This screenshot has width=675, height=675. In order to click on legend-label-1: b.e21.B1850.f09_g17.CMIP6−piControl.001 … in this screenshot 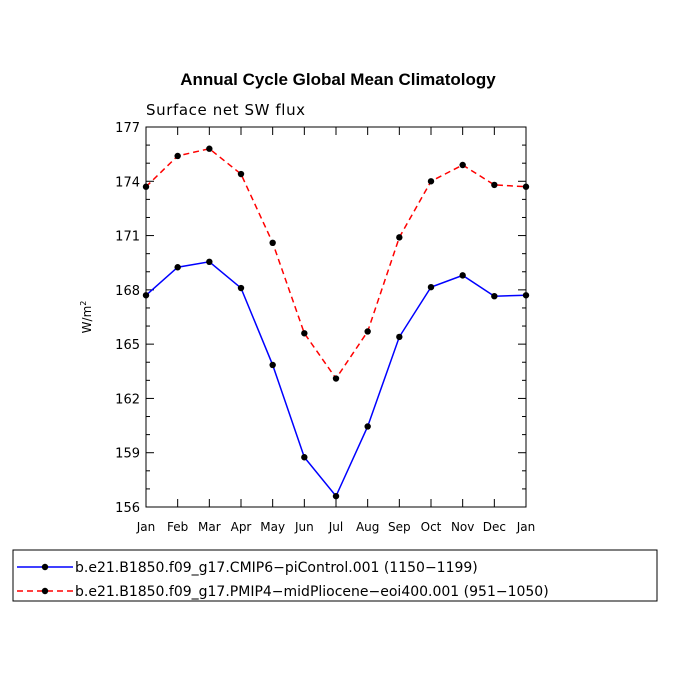, I will do `click(276, 568)`.